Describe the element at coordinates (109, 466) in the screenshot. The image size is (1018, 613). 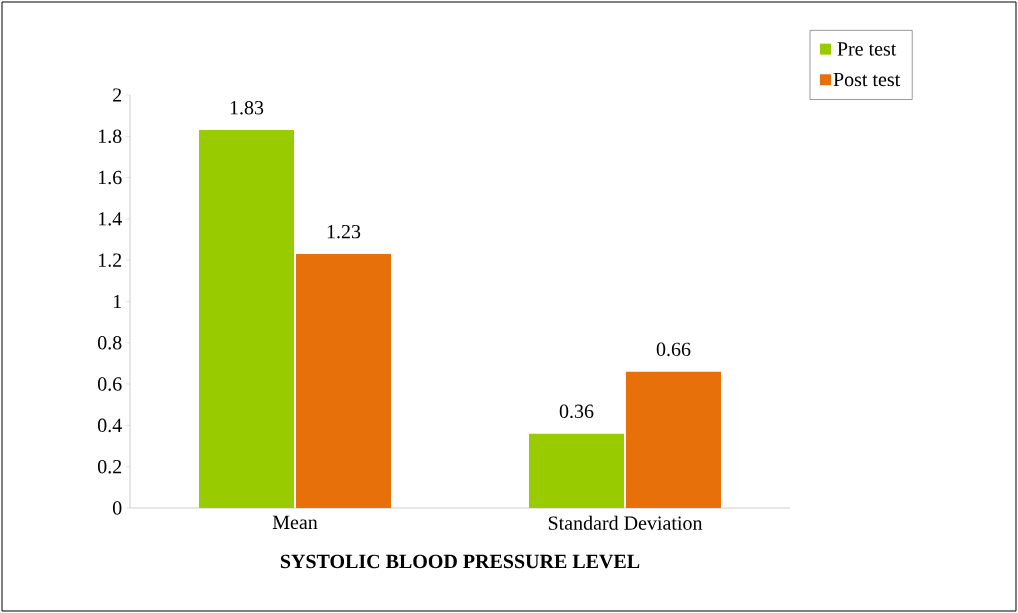
I see `y-tick-label: 0.2` at that location.